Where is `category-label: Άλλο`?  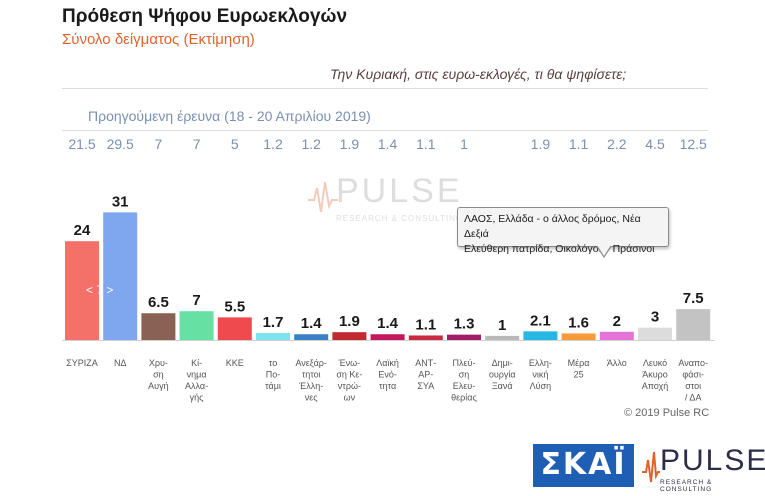
category-label: Άλλο is located at coordinates (617, 363).